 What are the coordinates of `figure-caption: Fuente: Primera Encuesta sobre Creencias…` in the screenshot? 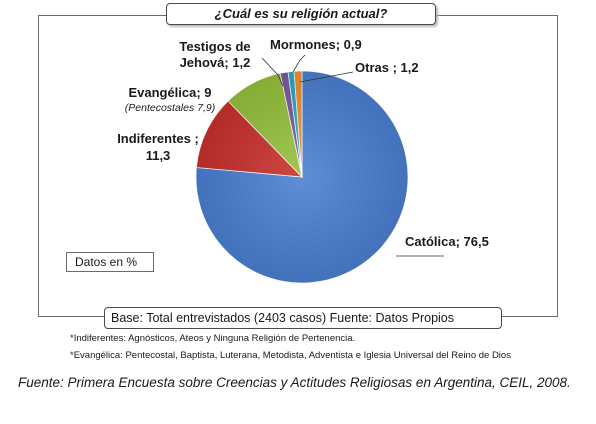 It's located at (294, 382).